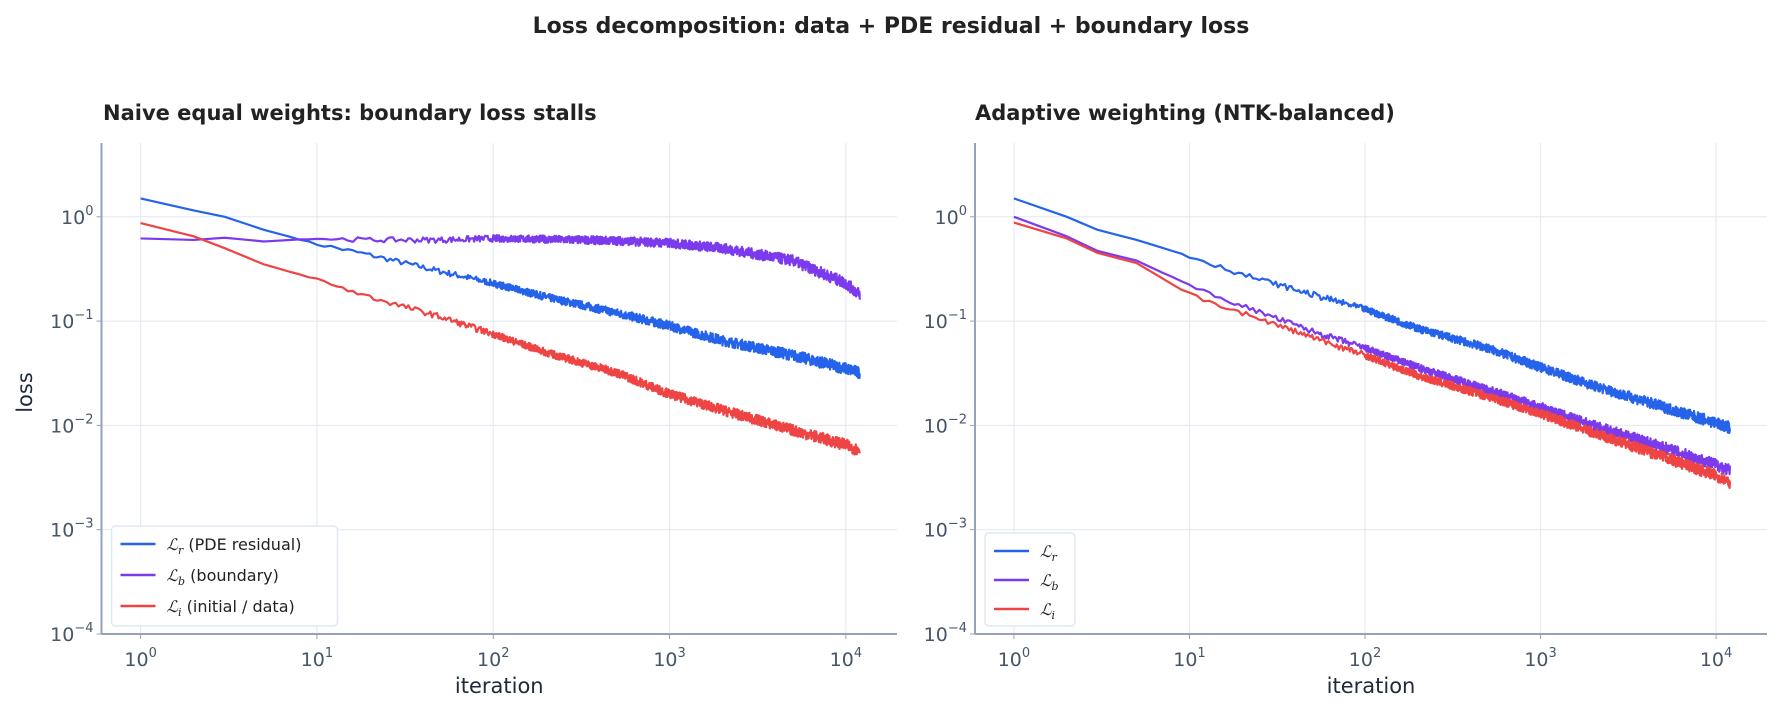  I want to click on subplot-title: Adaptive weighting (NTK-balanced), so click(1185, 113).